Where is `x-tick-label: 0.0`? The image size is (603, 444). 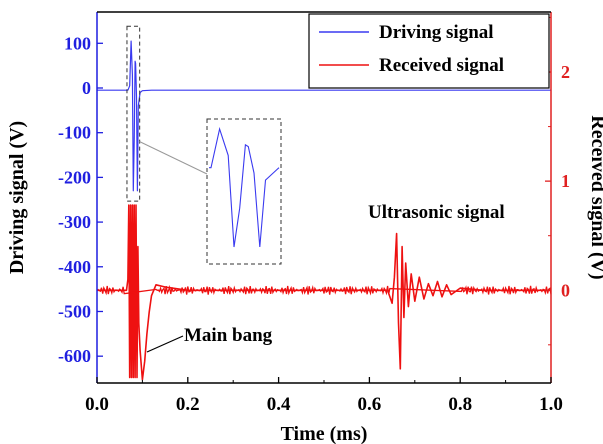
x-tick-label: 0.0 is located at coordinates (97, 404).